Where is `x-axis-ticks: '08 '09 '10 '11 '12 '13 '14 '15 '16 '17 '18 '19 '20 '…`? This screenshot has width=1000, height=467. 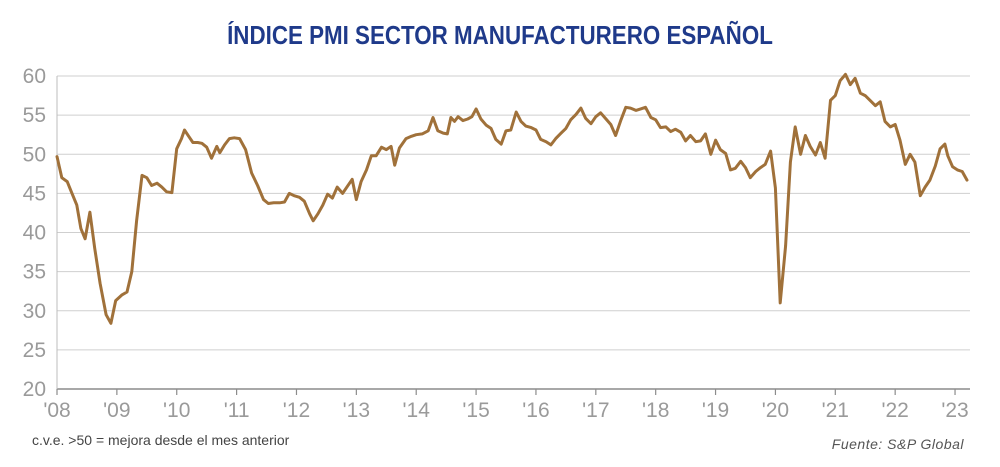 x-axis-ticks: '08 '09 '10 '11 '12 '13 '14 '15 '16 '17 '18 '19 '20 '… is located at coordinates (506, 405).